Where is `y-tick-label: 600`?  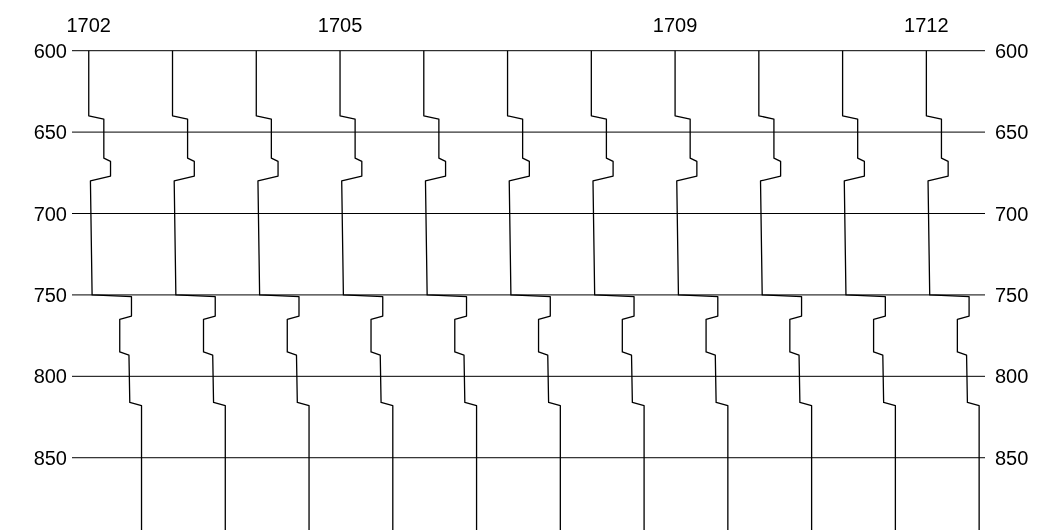
y-tick-label: 600 is located at coordinates (50, 50).